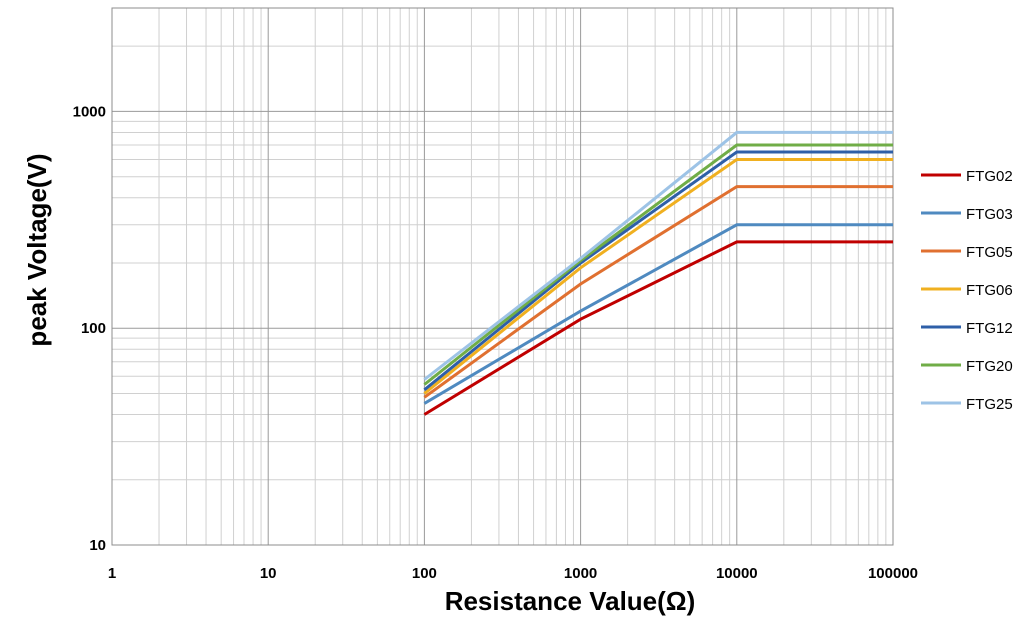 This screenshot has height=617, width=1027. I want to click on legend-label: FTG03, so click(989, 214).